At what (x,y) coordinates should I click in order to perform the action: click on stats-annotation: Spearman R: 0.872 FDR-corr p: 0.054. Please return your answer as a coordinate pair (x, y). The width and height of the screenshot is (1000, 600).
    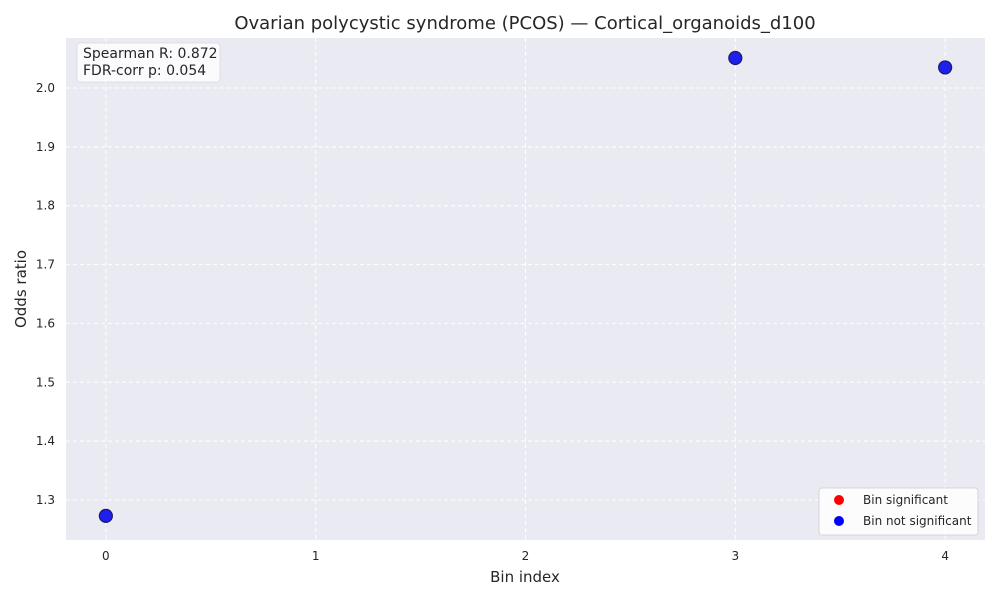
    Looking at the image, I should click on (148, 62).